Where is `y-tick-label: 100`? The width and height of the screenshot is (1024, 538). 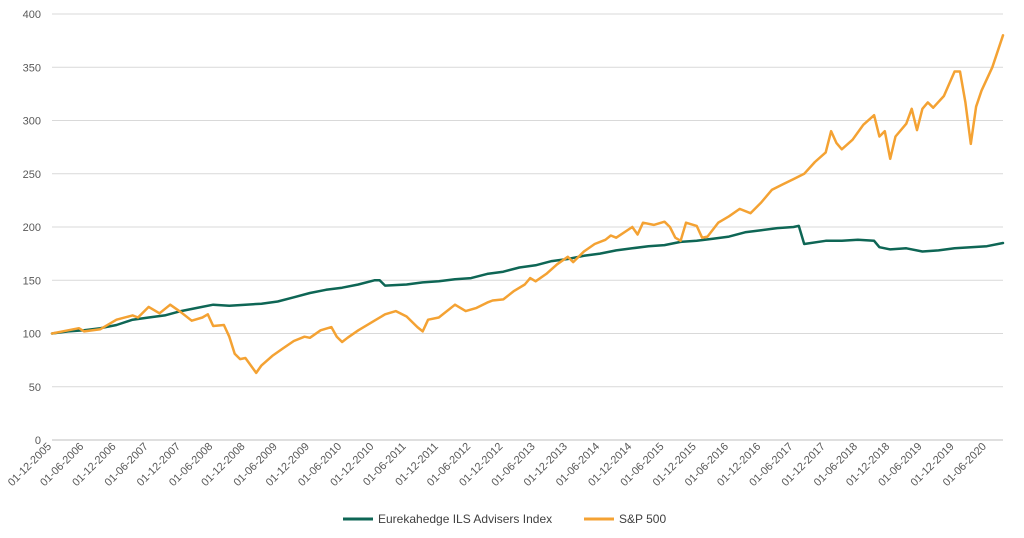
y-tick-label: 100 is located at coordinates (32, 335).